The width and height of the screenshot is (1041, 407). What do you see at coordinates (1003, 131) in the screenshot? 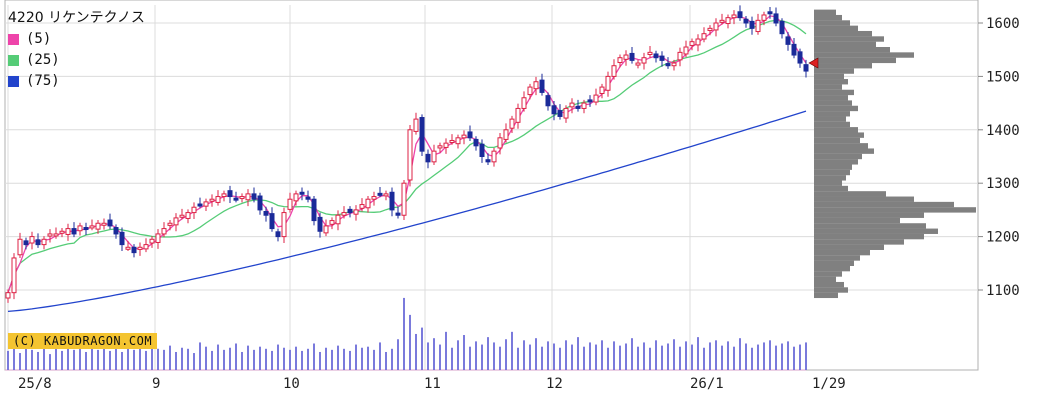
I see `y-tick-label: 1400` at bounding box center [1003, 131].